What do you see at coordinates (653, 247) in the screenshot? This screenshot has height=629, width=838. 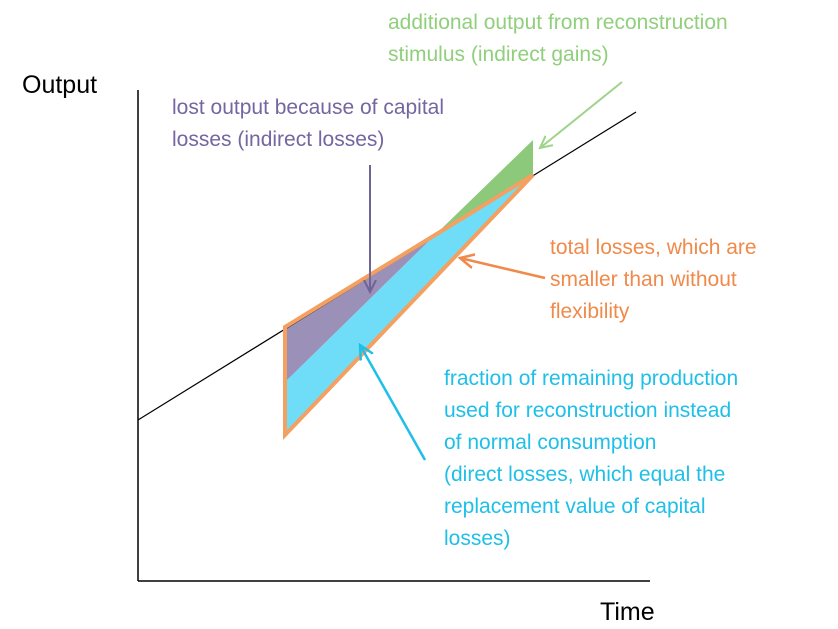 I see `annotation-line: total losses, which are` at bounding box center [653, 247].